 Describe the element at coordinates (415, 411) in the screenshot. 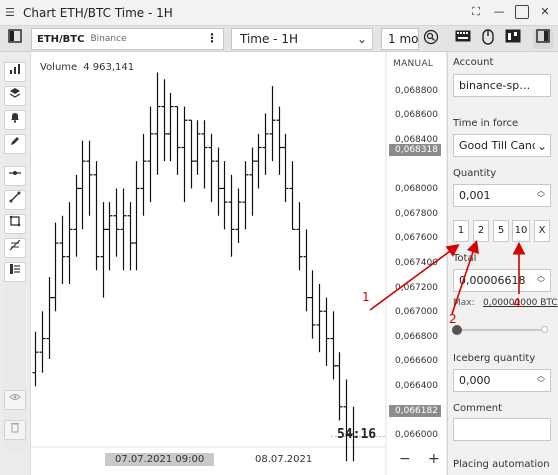

I see `last-price-tag: 0,066182` at that location.